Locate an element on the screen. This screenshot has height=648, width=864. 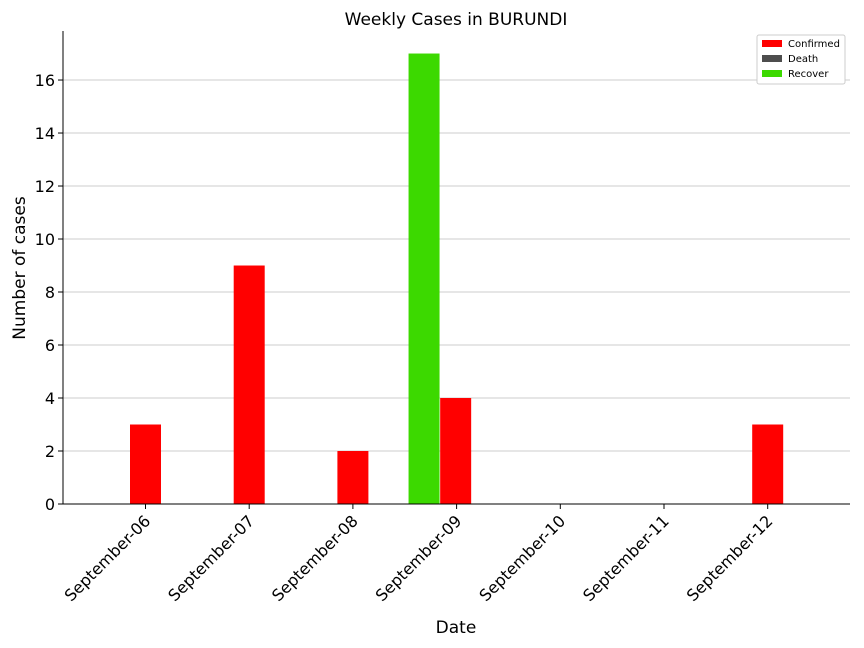
y-tick-label: 16 is located at coordinates (45, 80).